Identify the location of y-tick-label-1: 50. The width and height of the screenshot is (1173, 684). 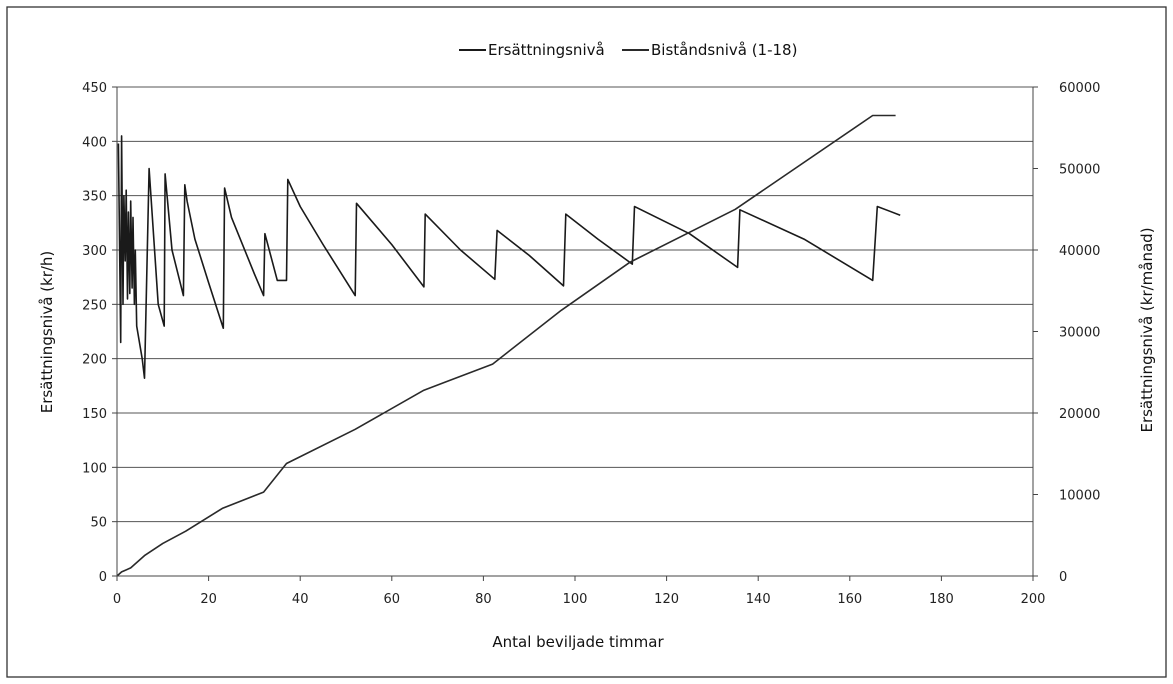
(98, 523).